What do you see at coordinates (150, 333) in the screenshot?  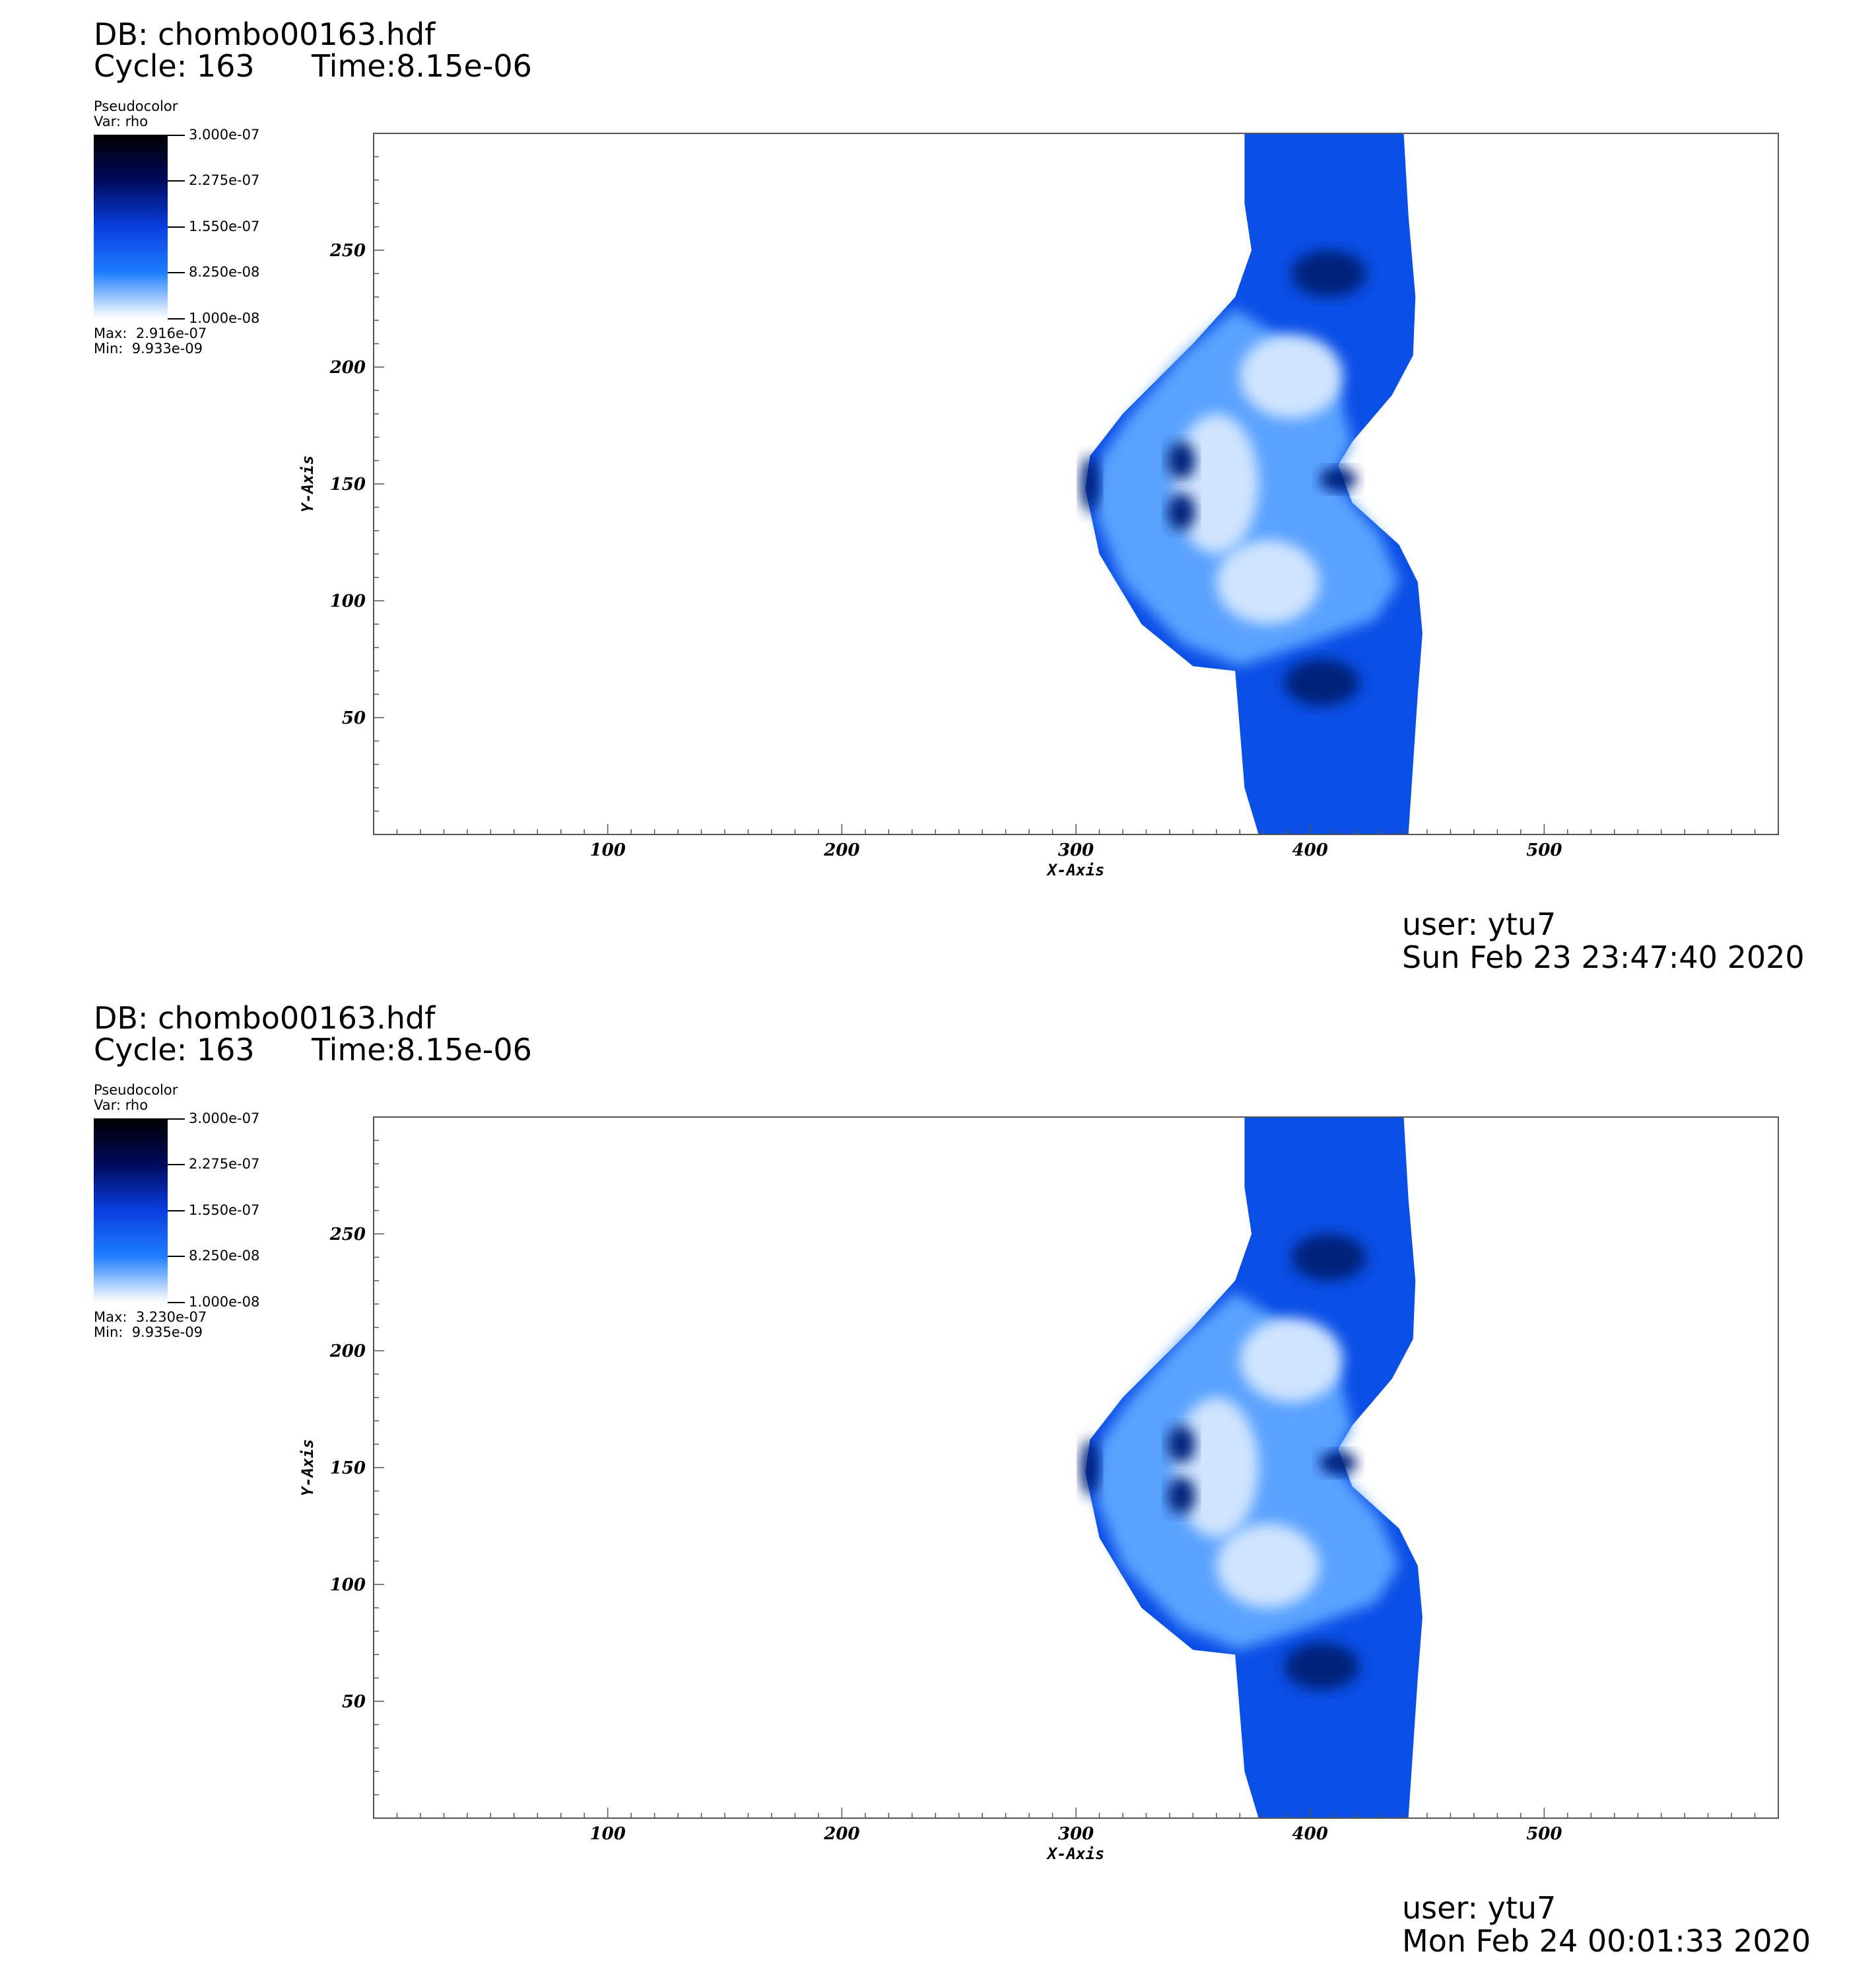 I see `max-value: Max: 2.916e-07` at bounding box center [150, 333].